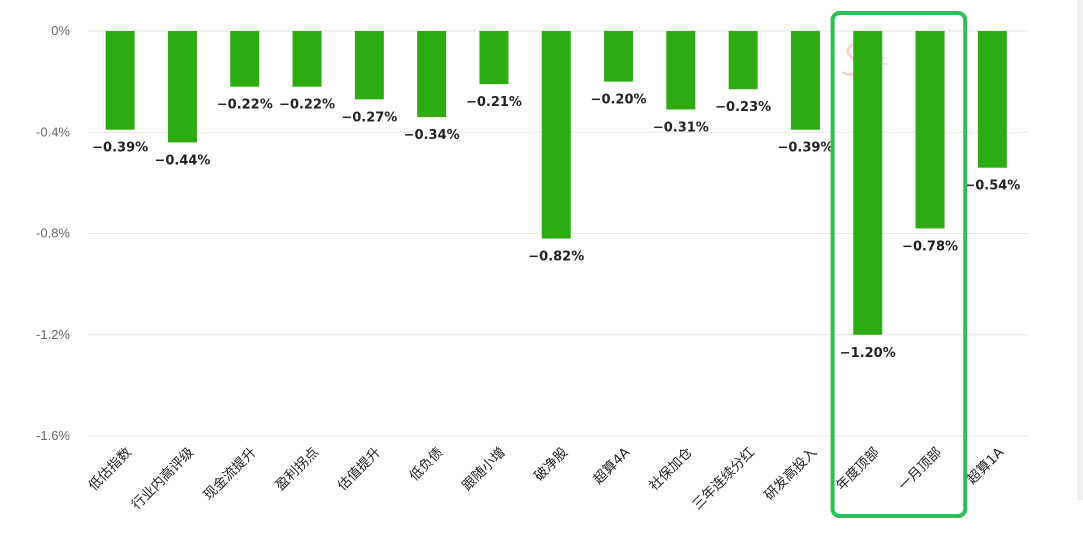 Image resolution: width=1083 pixels, height=536 pixels. I want to click on y-tick-label: 0%, so click(60, 30).